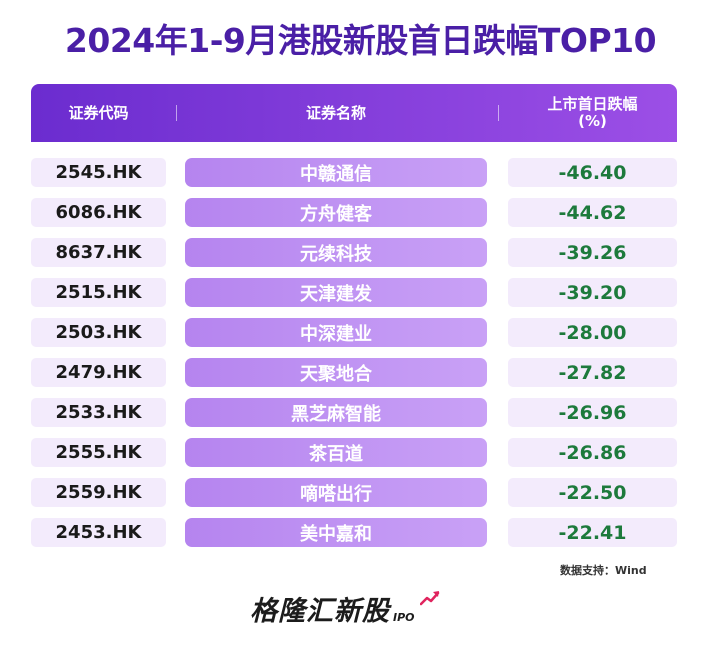  What do you see at coordinates (98, 112) in the screenshot?
I see `column-header-code: 证券代码` at bounding box center [98, 112].